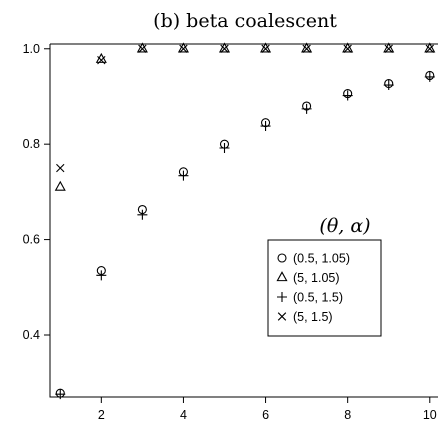 Image resolution: width=441 pixels, height=430 pixels. What do you see at coordinates (282, 316) in the screenshot?
I see `legend-marker-cross` at bounding box center [282, 316].